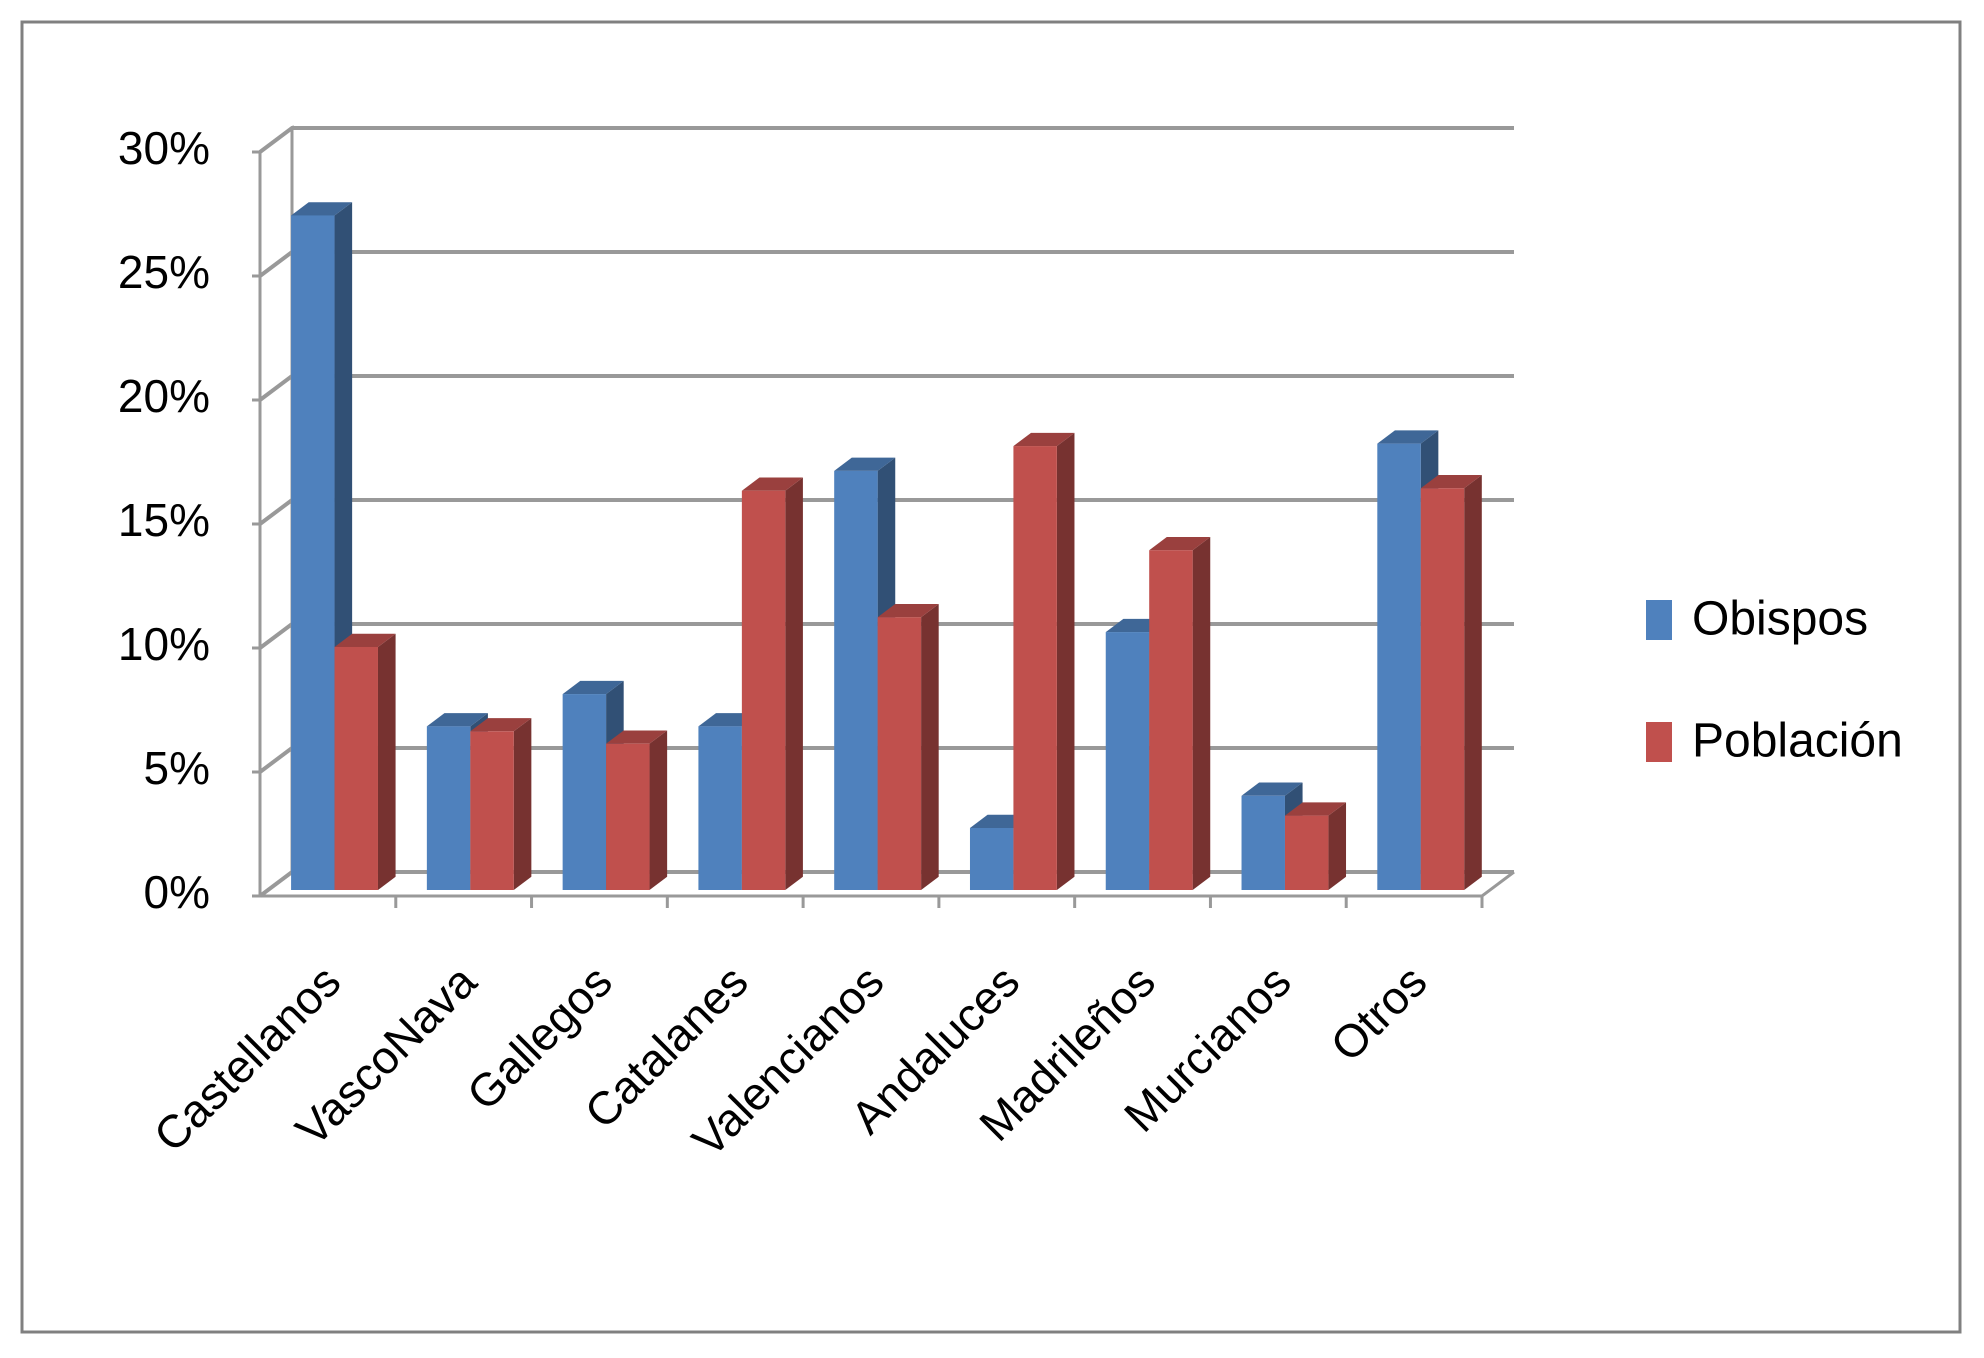  I want to click on y-tick-label: 5%, so click(177, 768).